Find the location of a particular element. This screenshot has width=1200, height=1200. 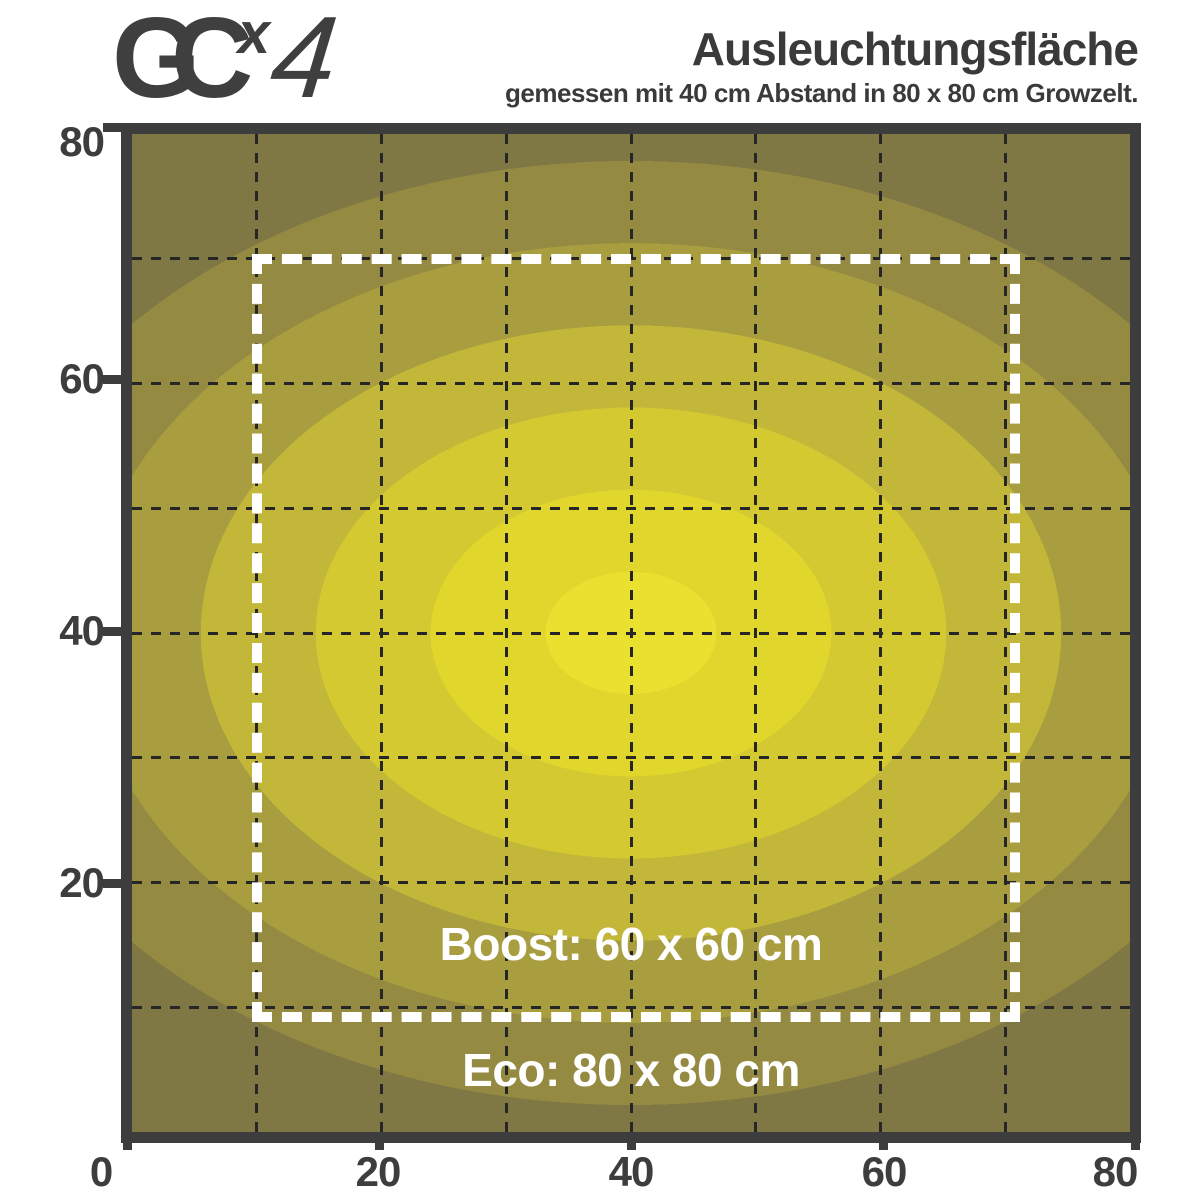

x-tick-label-60: 60 is located at coordinates (884, 1171).